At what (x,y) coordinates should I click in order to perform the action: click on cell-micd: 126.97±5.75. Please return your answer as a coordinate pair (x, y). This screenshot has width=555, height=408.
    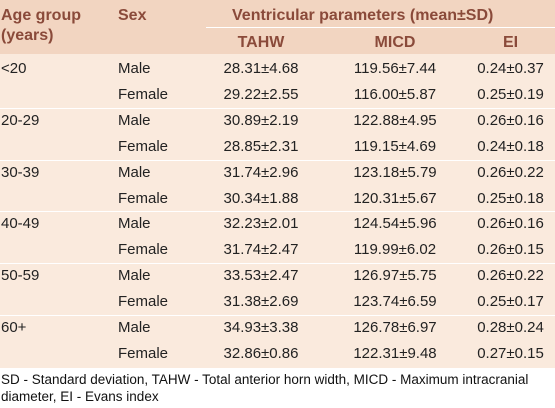
    Looking at the image, I should click on (395, 276).